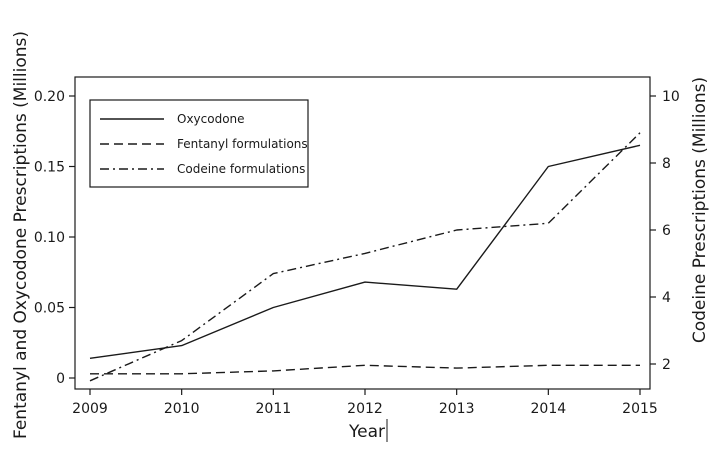 The width and height of the screenshot is (716, 469). What do you see at coordinates (549, 409) in the screenshot?
I see `x-tick-label-2014: 2014` at bounding box center [549, 409].